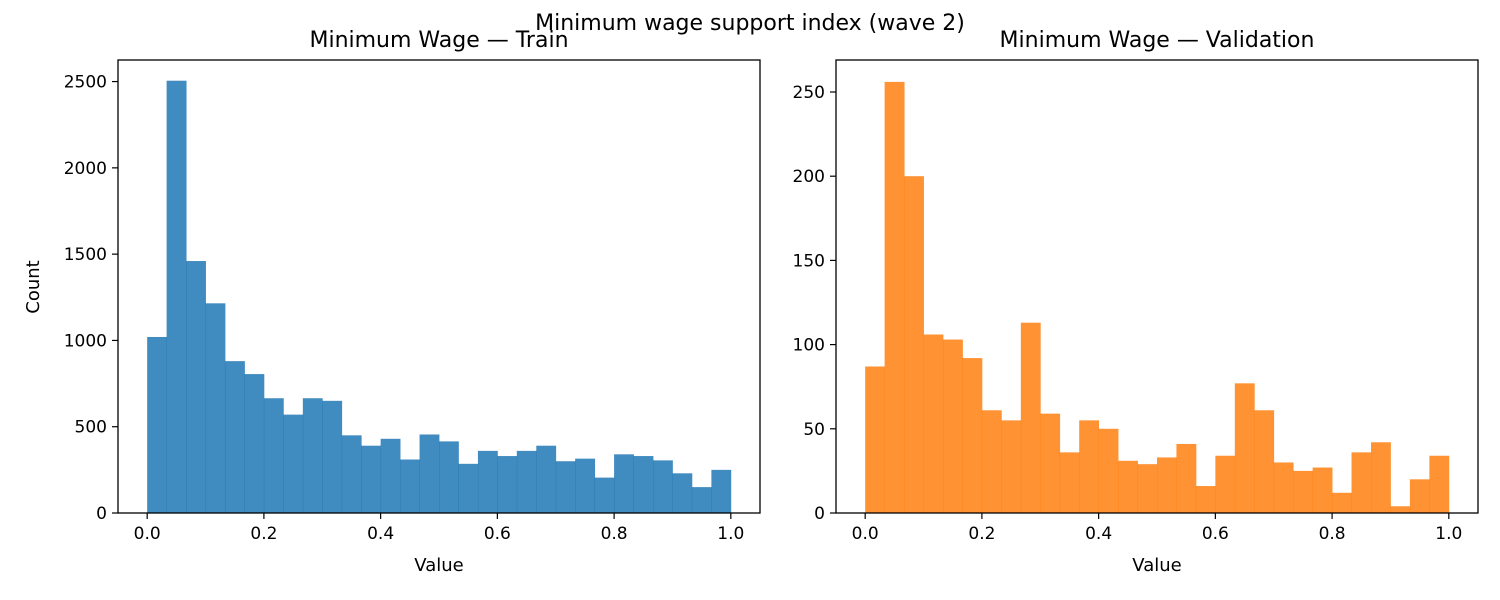 The width and height of the screenshot is (1500, 600). What do you see at coordinates (809, 177) in the screenshot?
I see `y-tick-label: 200` at bounding box center [809, 177].